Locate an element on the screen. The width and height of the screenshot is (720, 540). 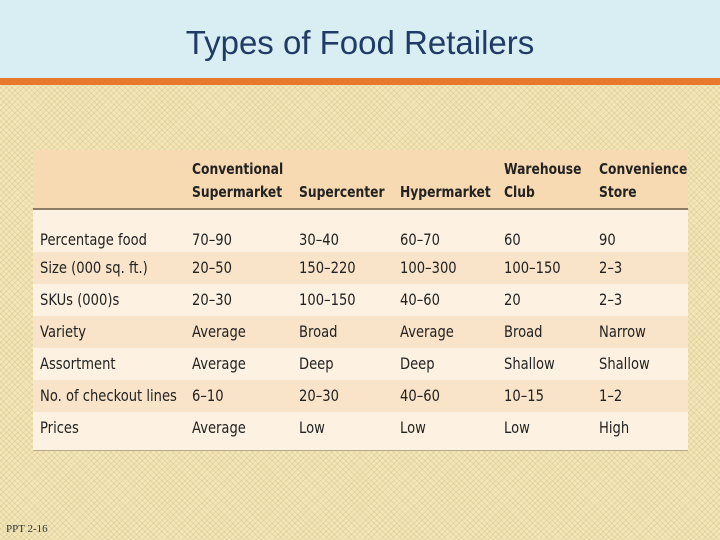
header-conventional-supermarket: Conventional Supermarket is located at coordinates (238, 180).